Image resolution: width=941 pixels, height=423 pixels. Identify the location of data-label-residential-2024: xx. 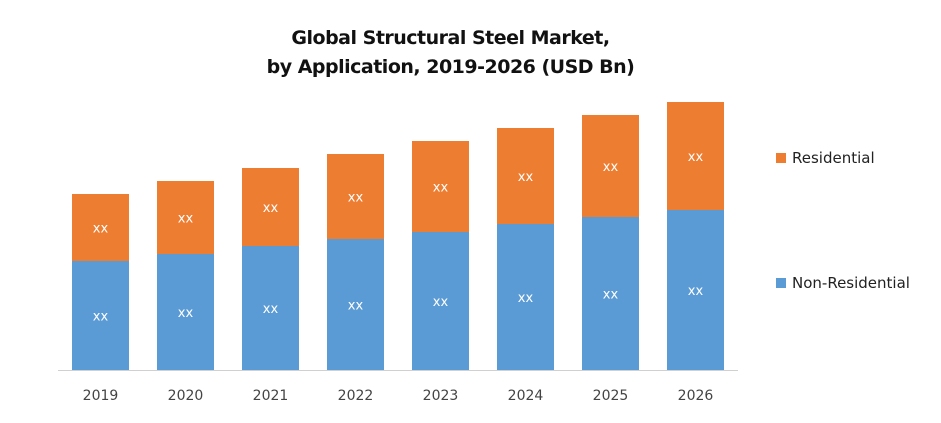
(526, 177).